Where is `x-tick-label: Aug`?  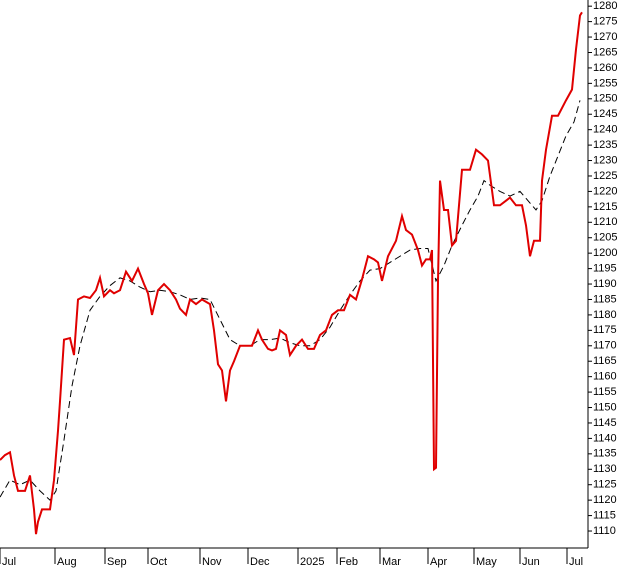
x-tick-label: Aug is located at coordinates (67, 562).